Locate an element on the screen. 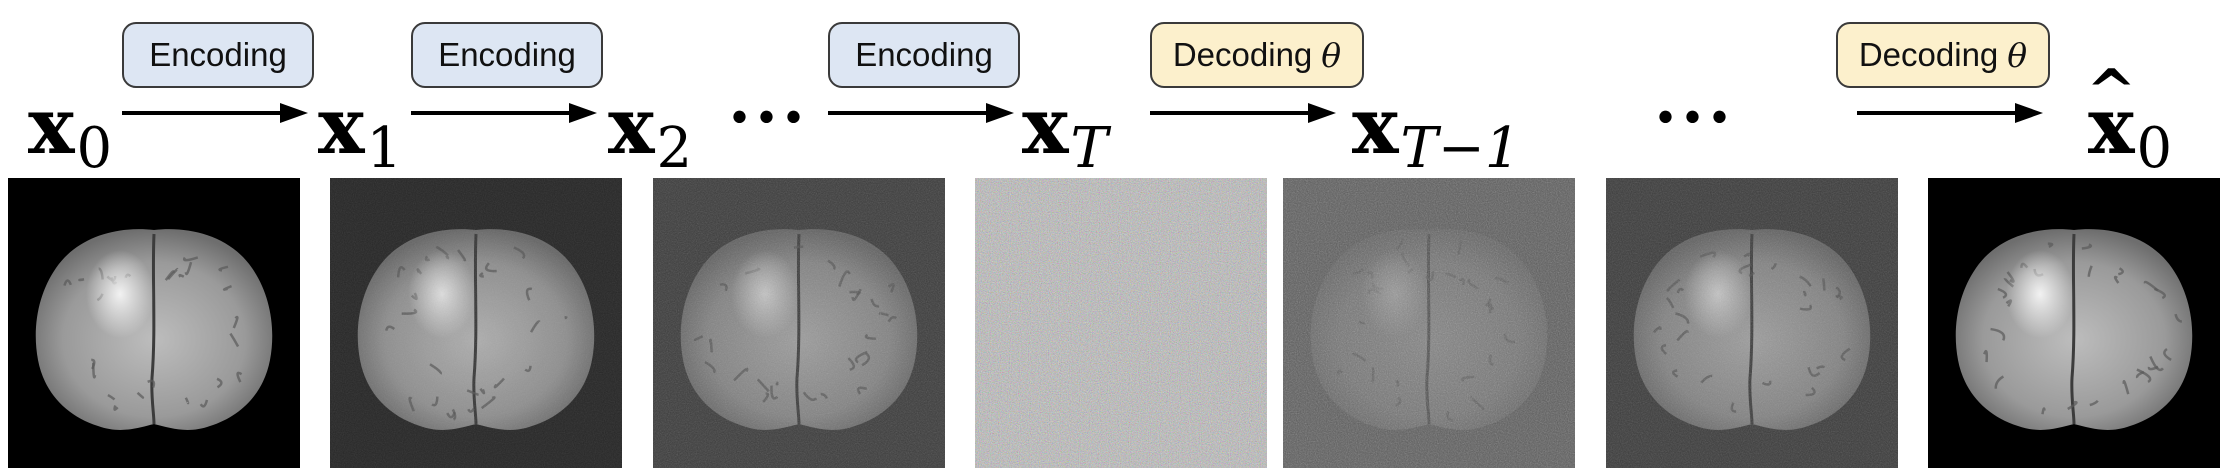  var-x2-base: x is located at coordinates (631, 126).